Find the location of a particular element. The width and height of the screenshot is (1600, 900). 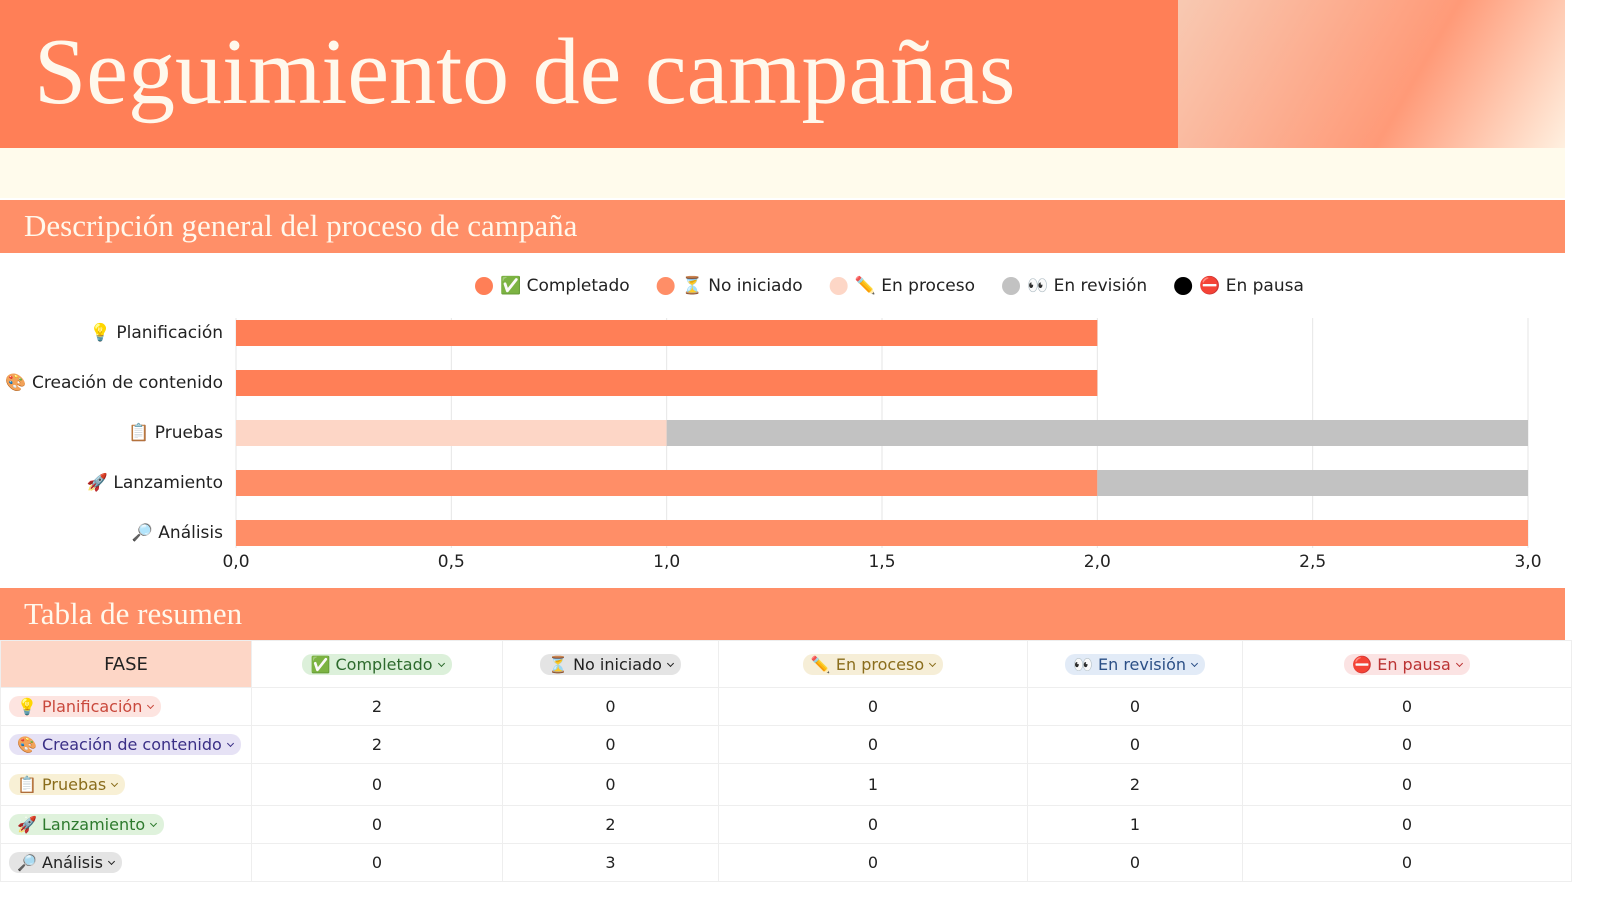

section-title: Tabla de resumen is located at coordinates (133, 613).